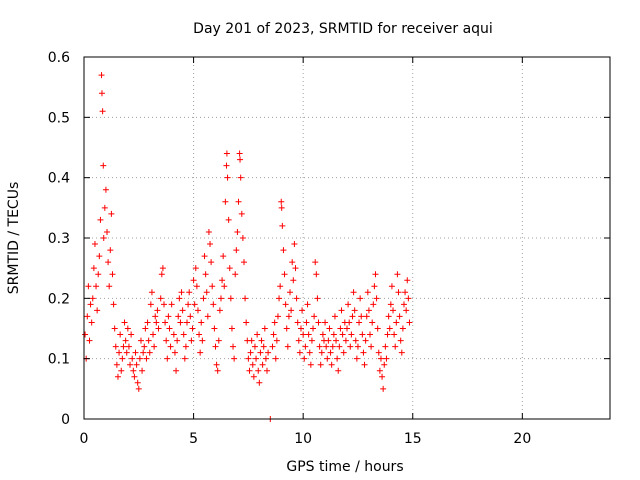 Image resolution: width=640 pixels, height=480 pixels. Describe the element at coordinates (59, 58) in the screenshot. I see `y-tick-label: 0.6` at that location.